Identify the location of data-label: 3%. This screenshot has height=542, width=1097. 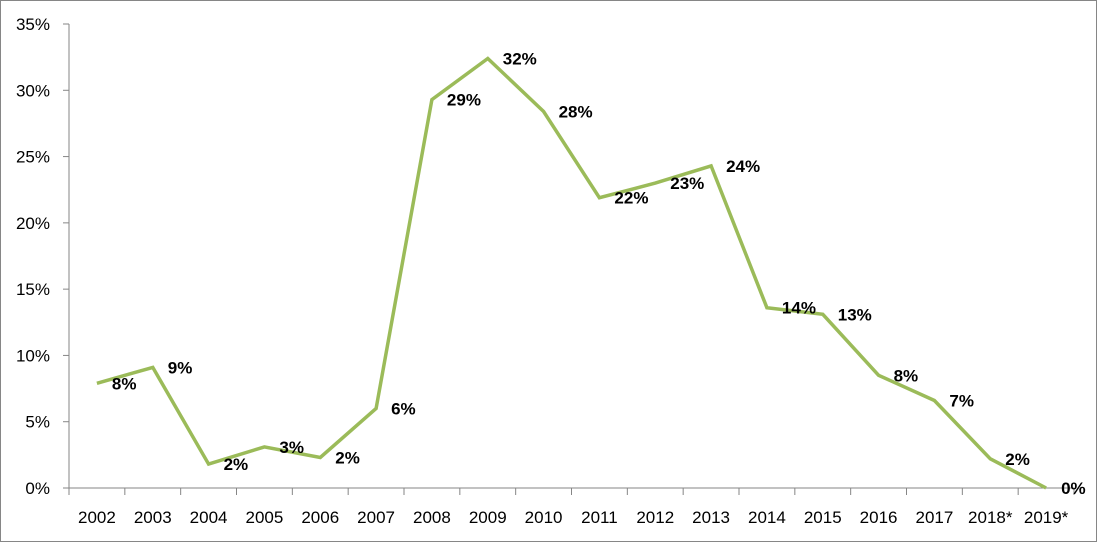
(291, 447).